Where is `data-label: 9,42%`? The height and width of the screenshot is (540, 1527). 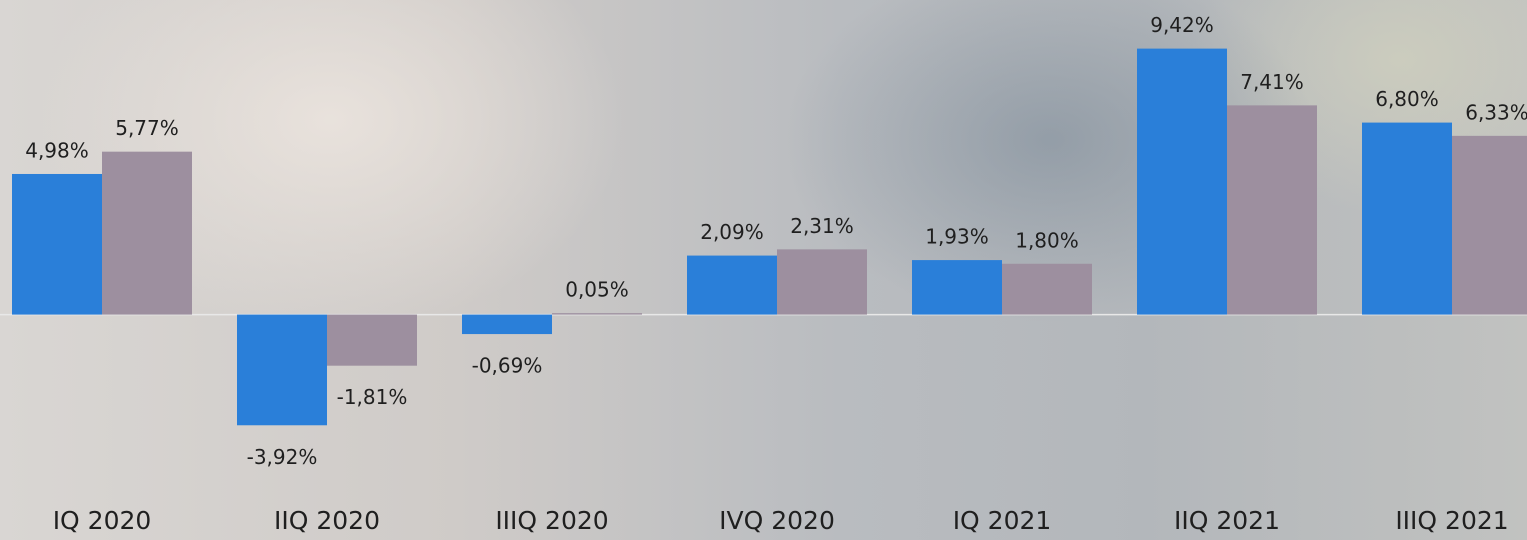
data-label: 9,42% is located at coordinates (1182, 25).